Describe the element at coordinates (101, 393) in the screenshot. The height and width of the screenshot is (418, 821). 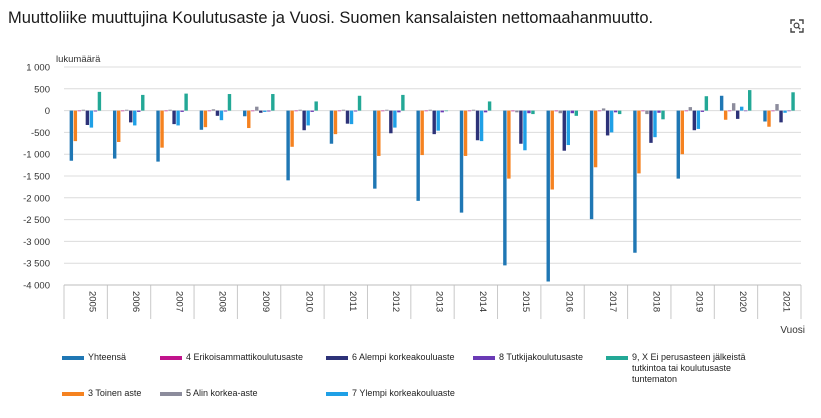
I see `legend-item: 3 Toinen aste` at that location.